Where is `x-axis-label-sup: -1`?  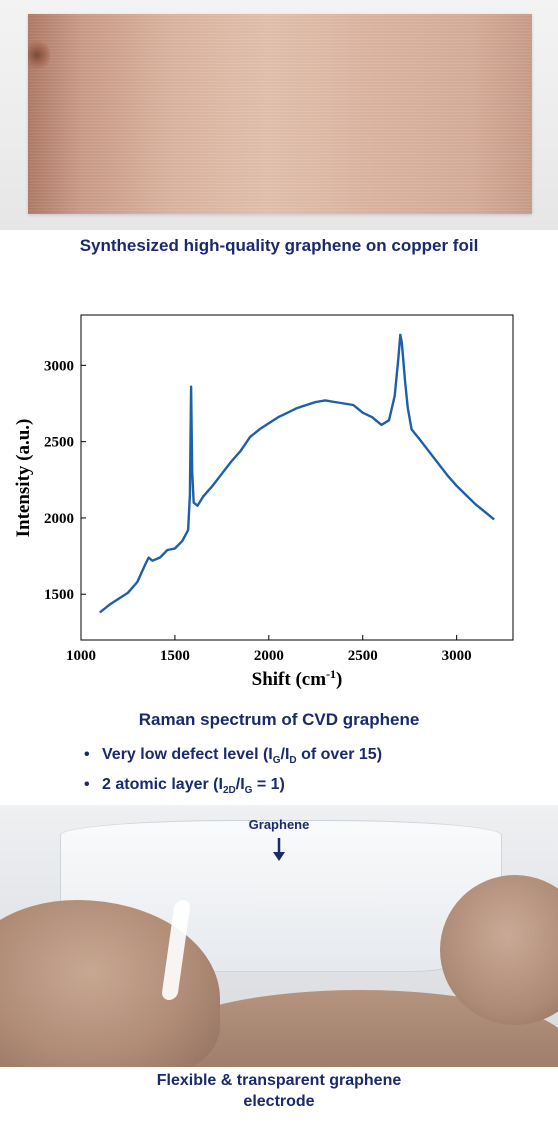 x-axis-label-sup: -1 is located at coordinates (331, 674).